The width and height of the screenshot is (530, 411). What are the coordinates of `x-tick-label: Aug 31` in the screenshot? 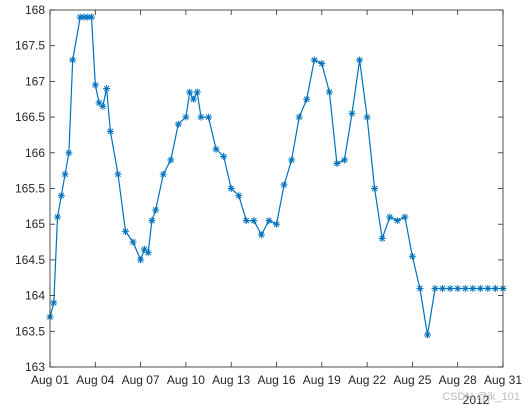 It's located at (503, 380).